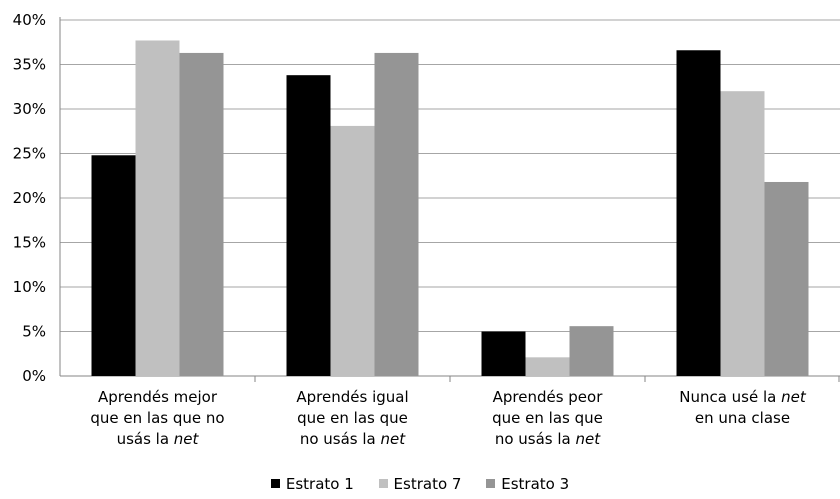  I want to click on x-tick-label: Aprendés mejor, so click(158, 397).